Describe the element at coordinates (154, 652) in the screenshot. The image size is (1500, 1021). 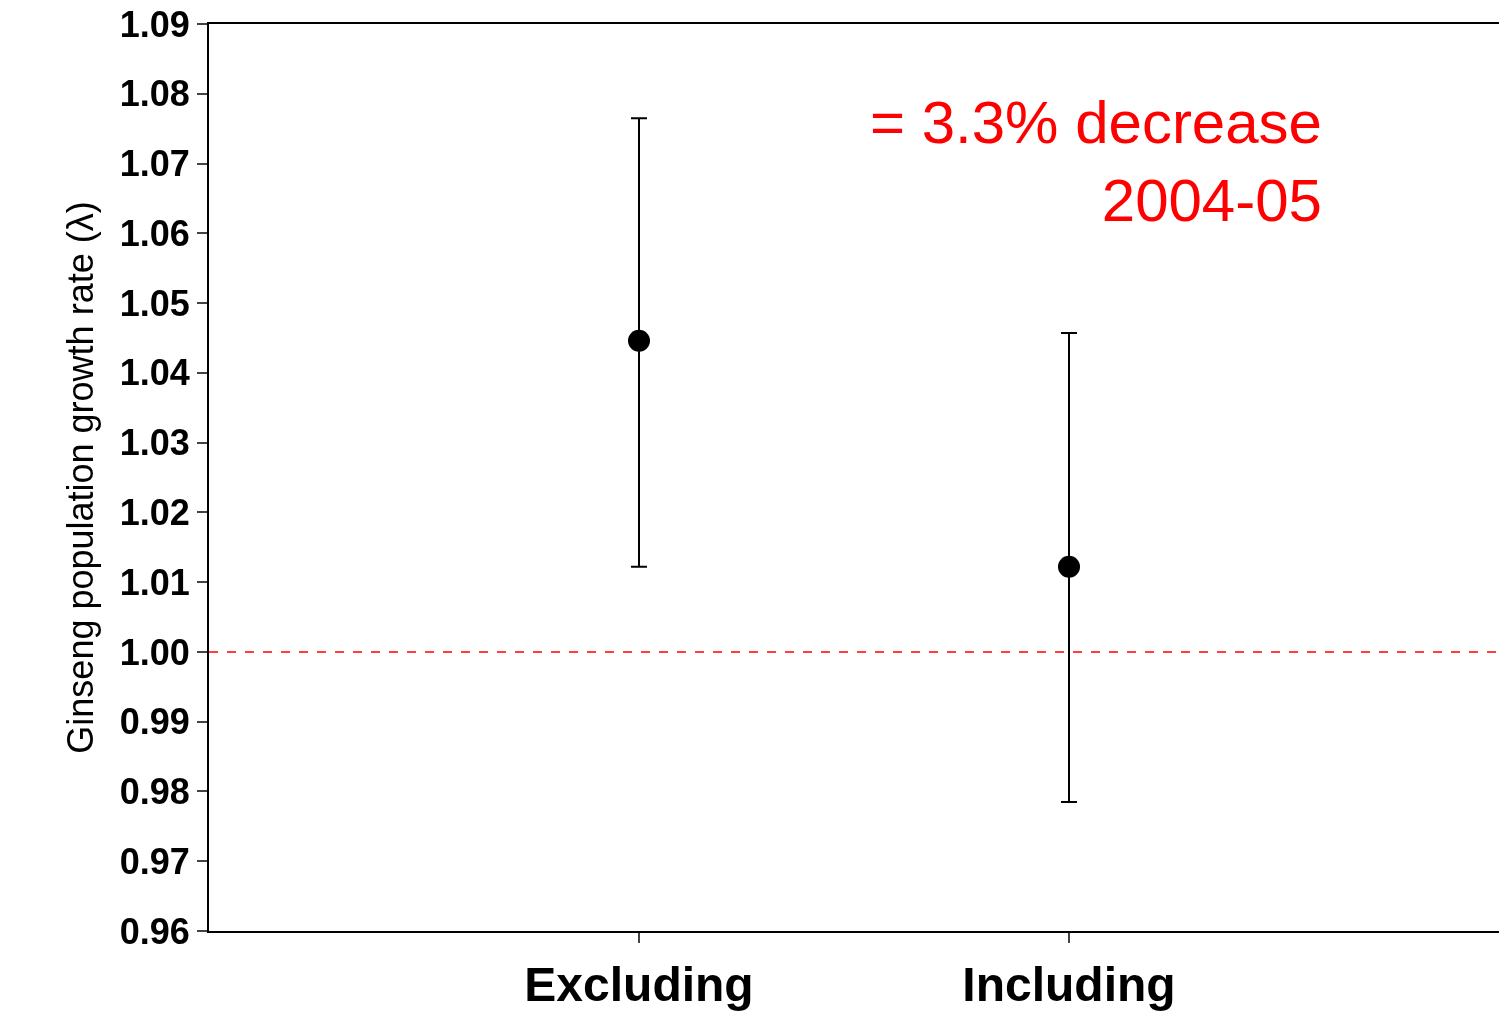
I see `y-tick-label: 1.00` at that location.